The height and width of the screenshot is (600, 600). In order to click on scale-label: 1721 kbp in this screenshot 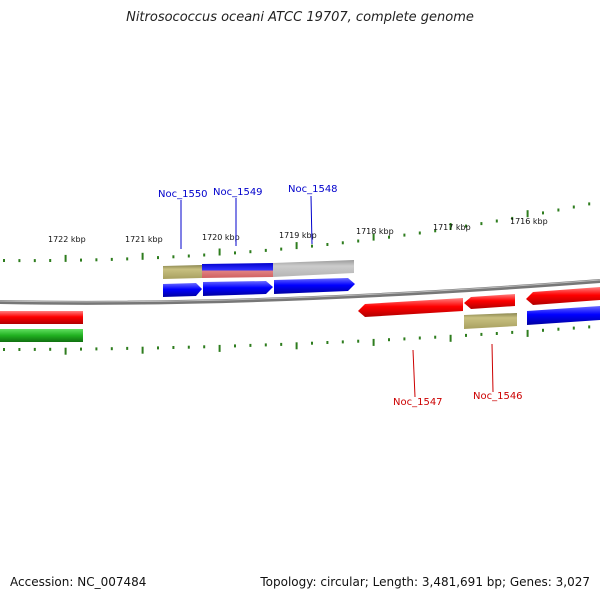, I will do `click(144, 239)`.